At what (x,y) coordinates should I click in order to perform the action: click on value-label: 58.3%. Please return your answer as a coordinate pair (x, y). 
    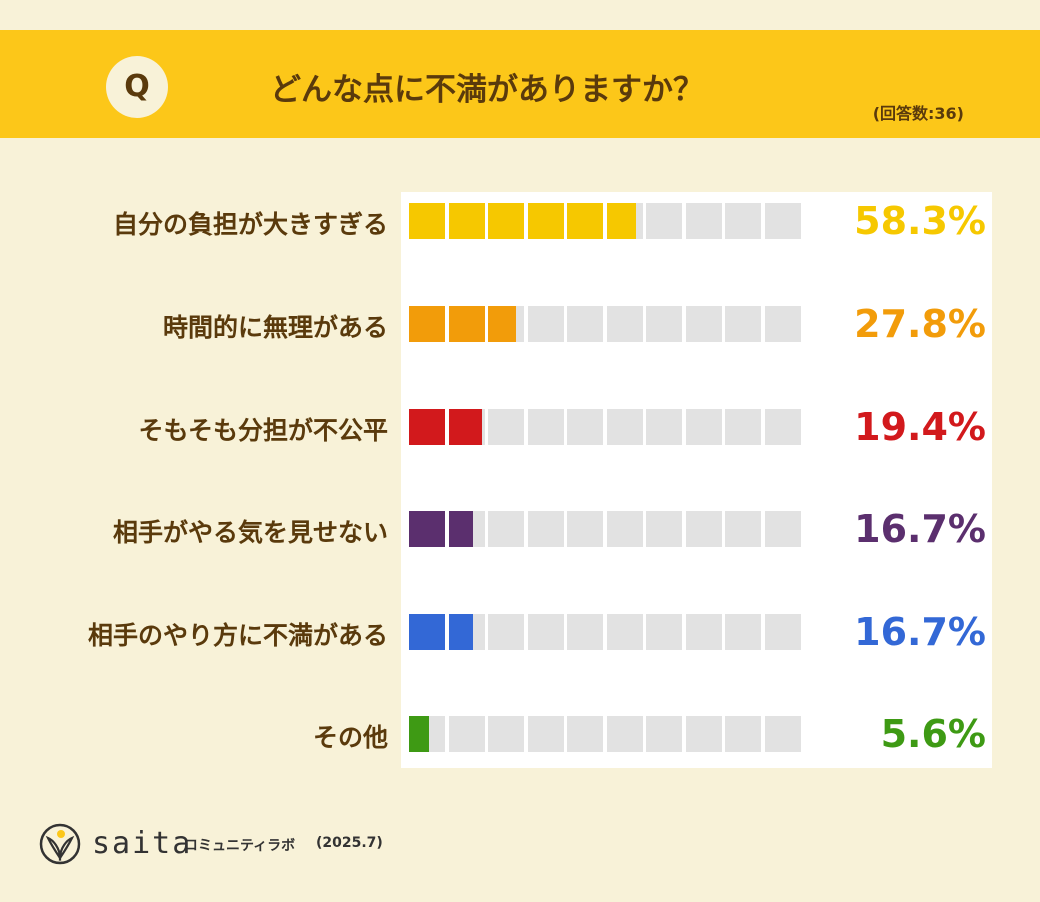
    Looking at the image, I should click on (920, 221).